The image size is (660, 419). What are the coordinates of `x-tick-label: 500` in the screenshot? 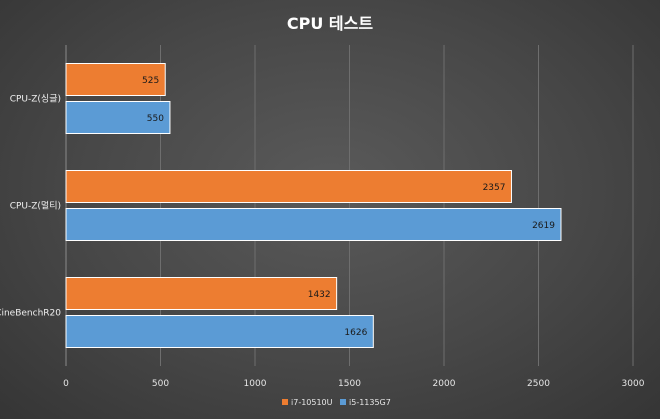 It's located at (160, 384).